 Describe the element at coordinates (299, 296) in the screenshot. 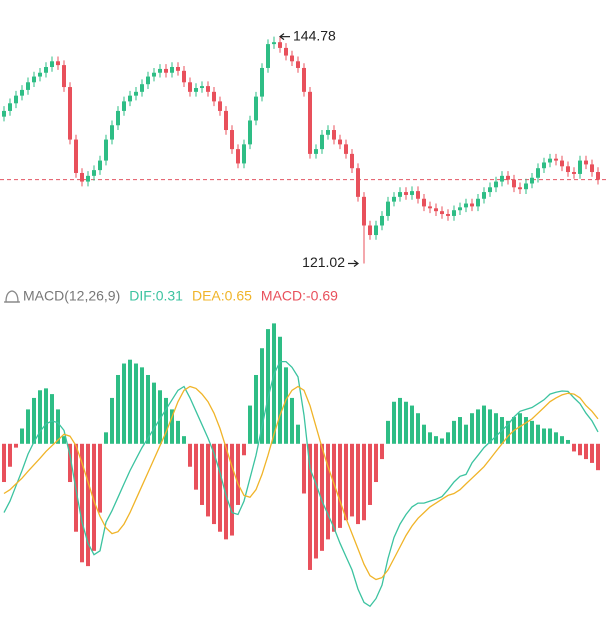

I see `legend-label: MACD:-0.69` at that location.